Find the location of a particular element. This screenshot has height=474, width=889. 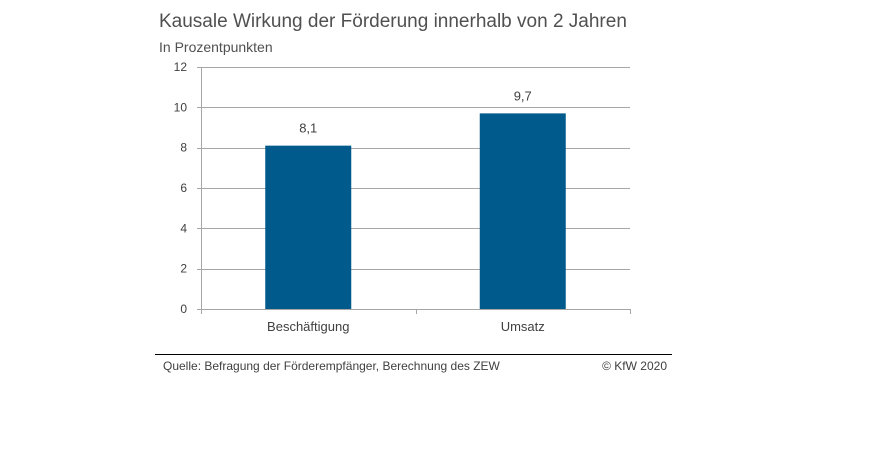

y-tick-label: 2 is located at coordinates (183, 269).